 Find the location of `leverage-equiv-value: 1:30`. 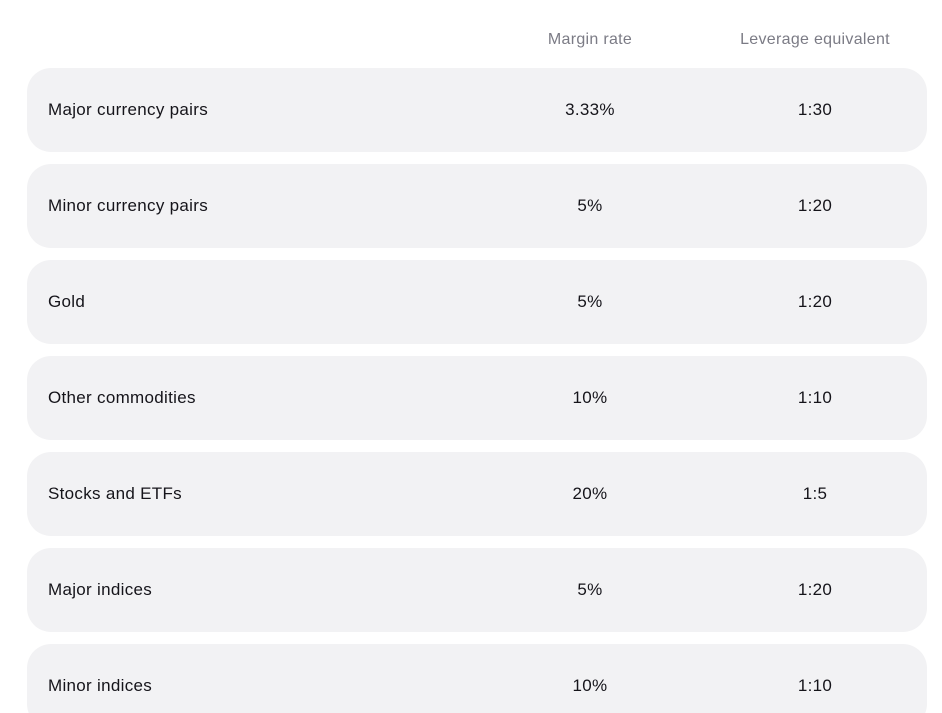

leverage-equiv-value: 1:30 is located at coordinates (815, 109).